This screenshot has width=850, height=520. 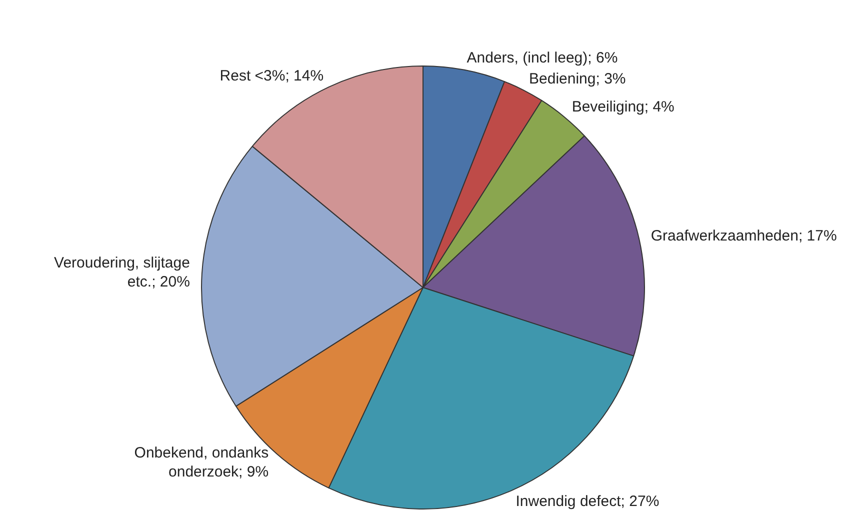 What do you see at coordinates (577, 79) in the screenshot?
I see `slice-label: Bediening; 3%` at bounding box center [577, 79].